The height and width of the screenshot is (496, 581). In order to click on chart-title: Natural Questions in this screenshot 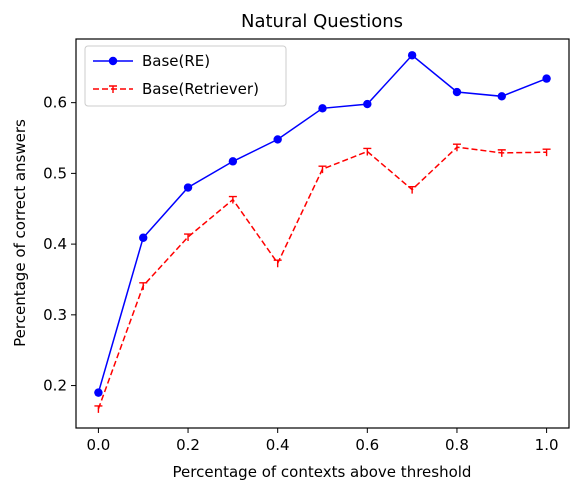, I will do `click(322, 21)`.